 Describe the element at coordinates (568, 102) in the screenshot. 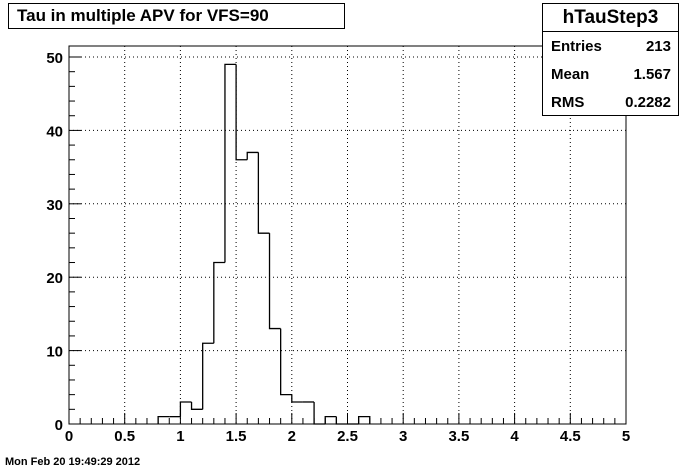

I see `stats-label: RMS` at that location.